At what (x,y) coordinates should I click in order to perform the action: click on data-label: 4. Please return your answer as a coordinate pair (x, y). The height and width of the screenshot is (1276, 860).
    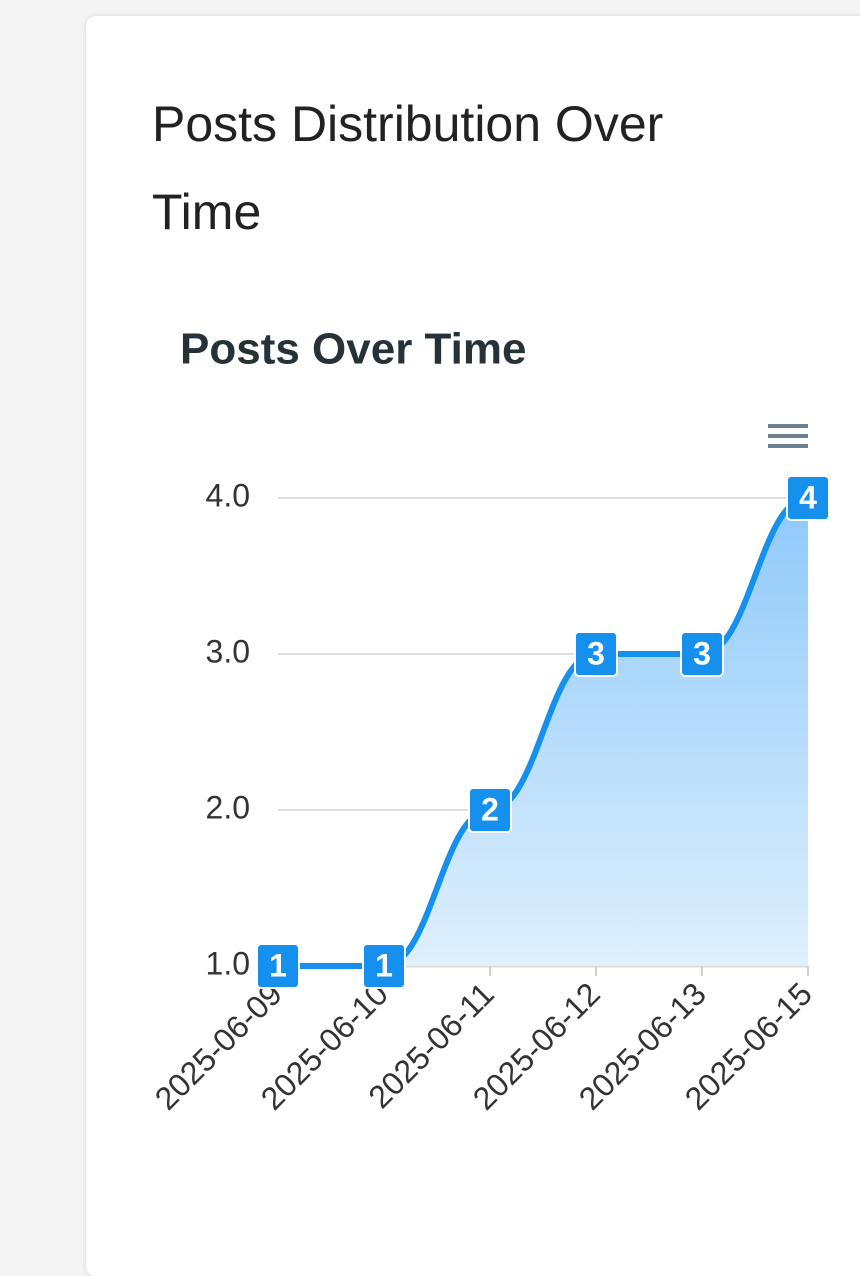
    Looking at the image, I should click on (808, 497).